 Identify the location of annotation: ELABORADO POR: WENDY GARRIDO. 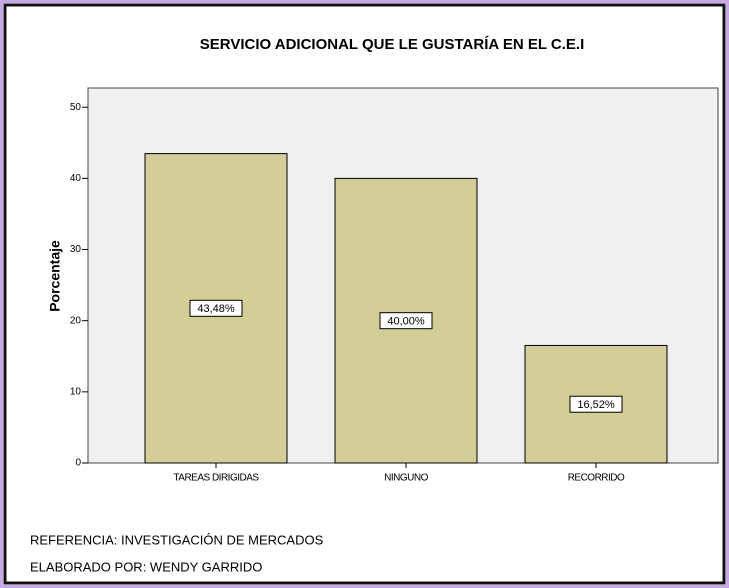
(146, 566).